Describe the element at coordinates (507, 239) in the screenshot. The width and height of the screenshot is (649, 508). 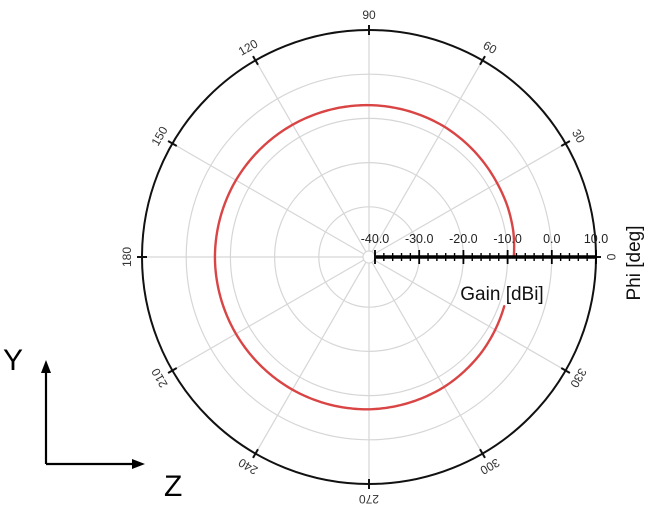
I see `gain-tick-label: -10.0` at that location.